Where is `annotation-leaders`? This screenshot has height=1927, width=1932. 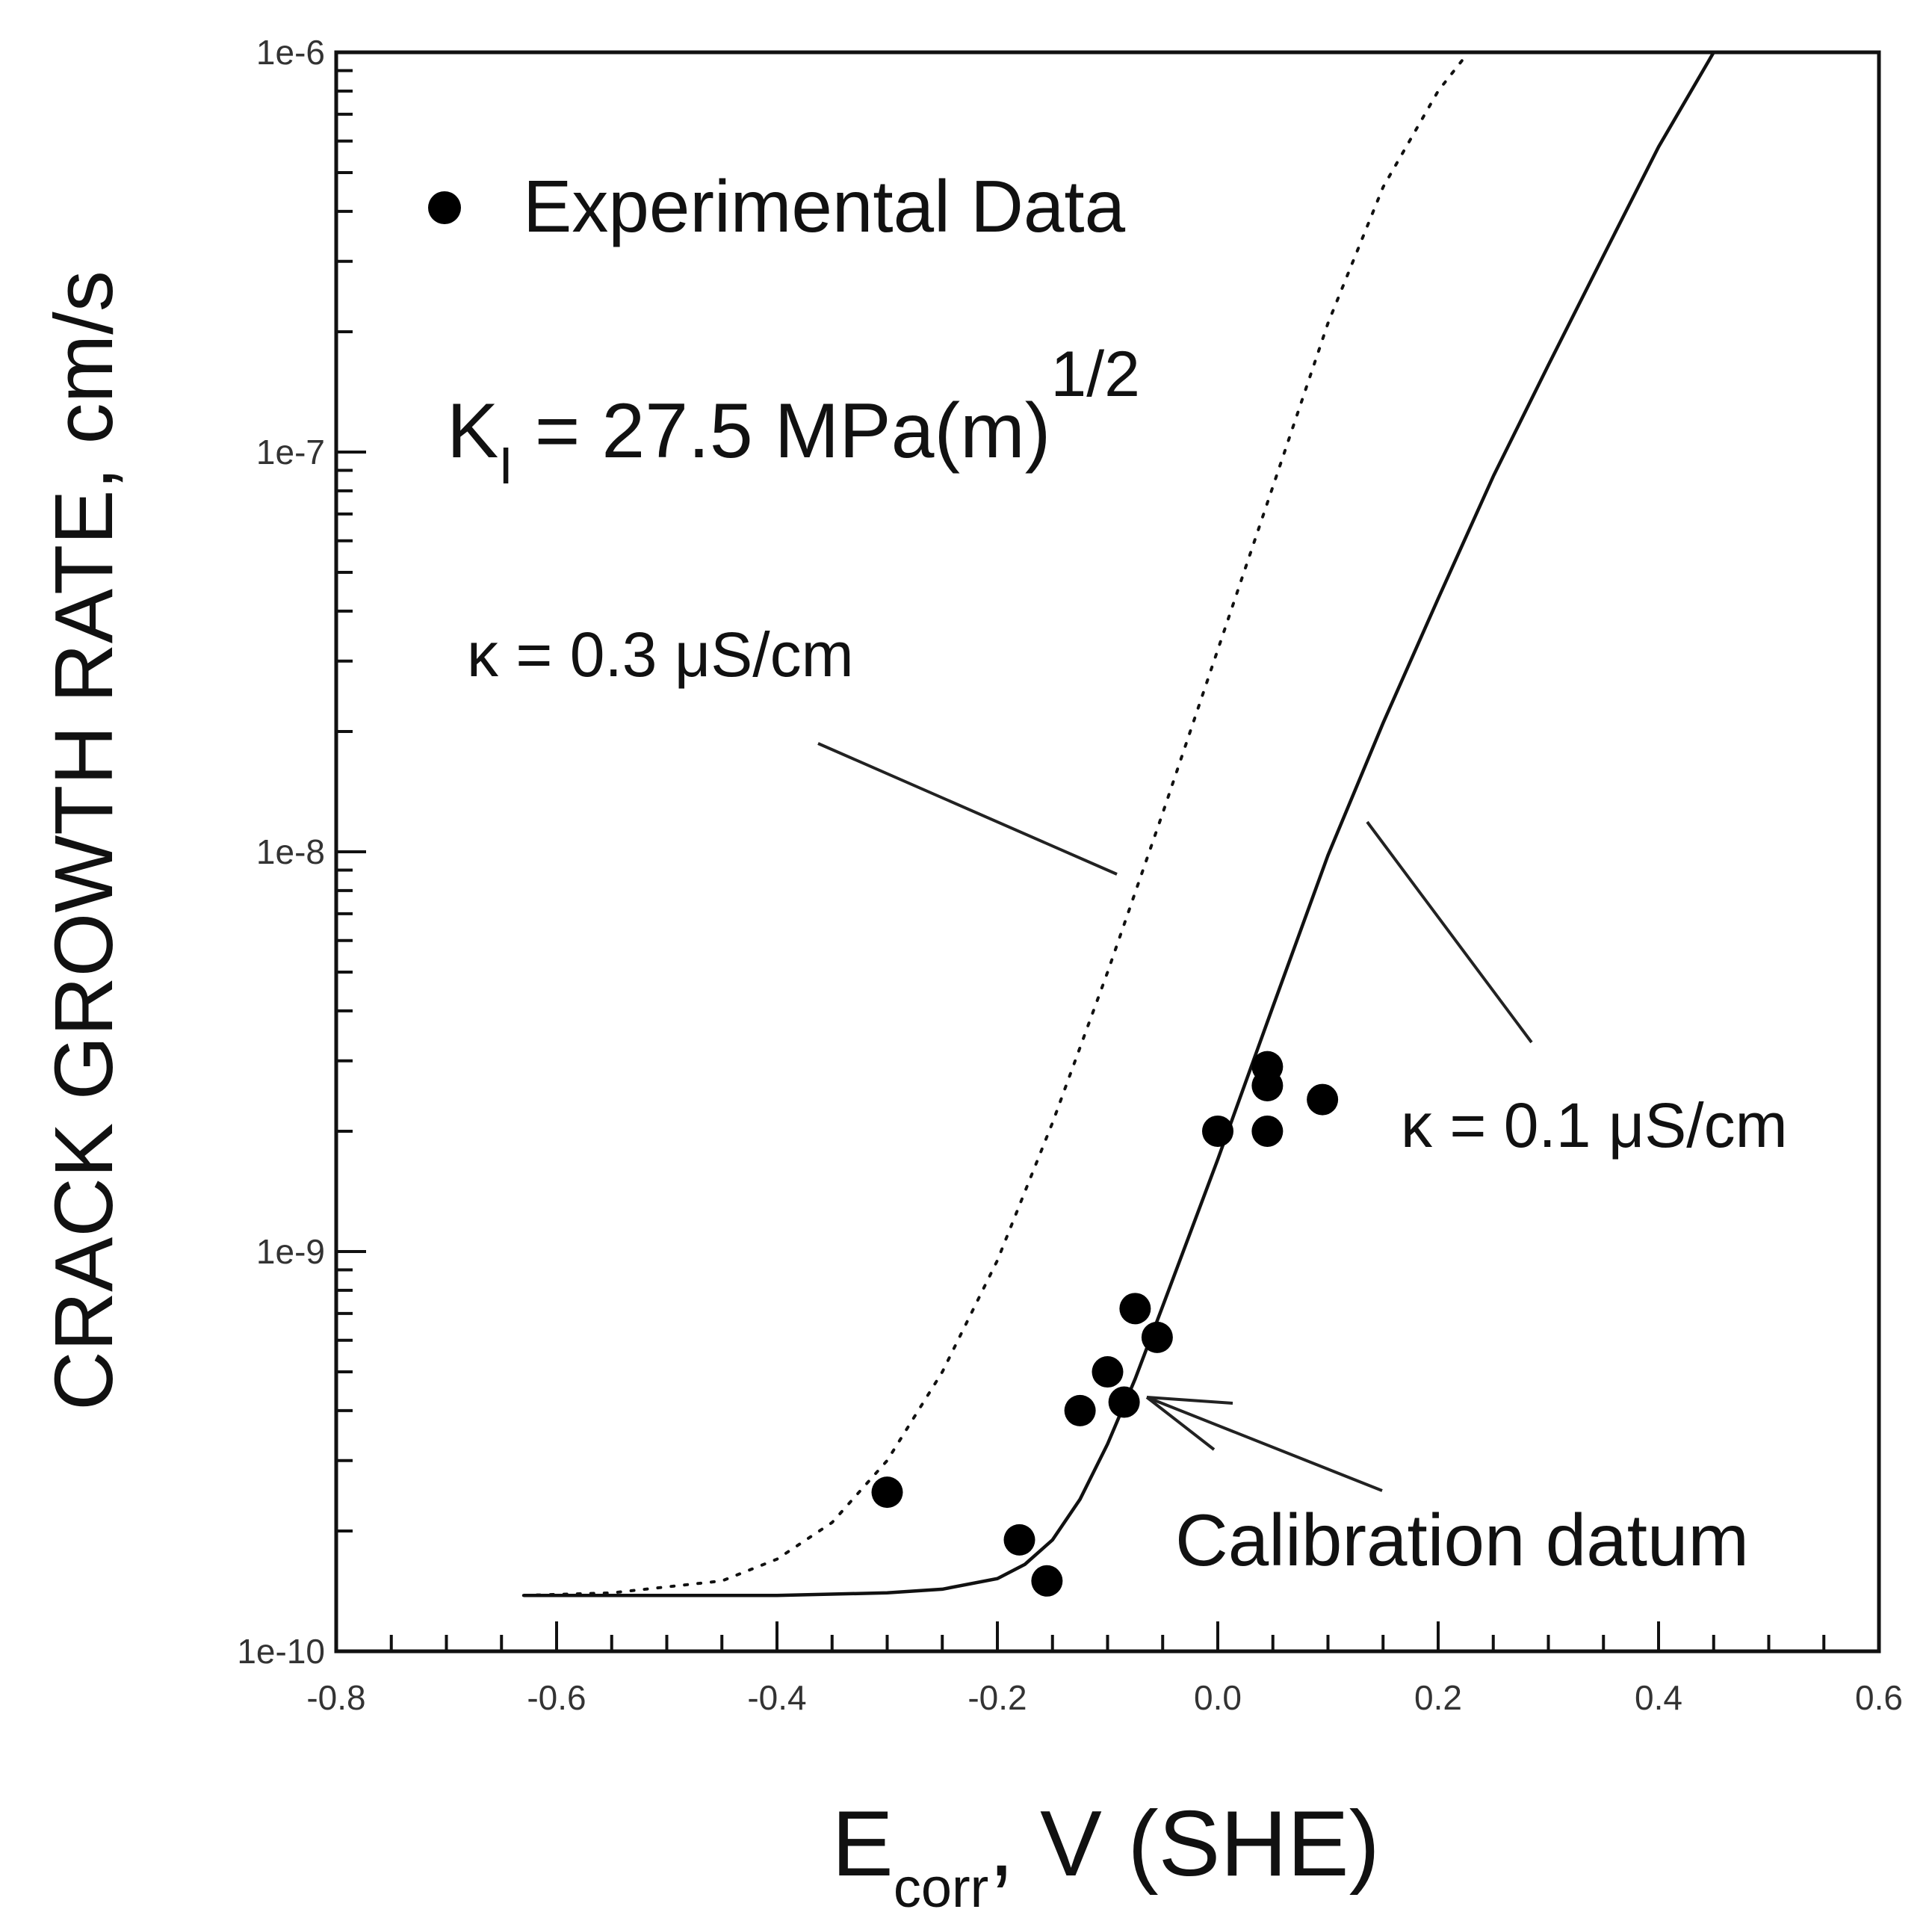 annotation-leaders is located at coordinates (1175, 1117).